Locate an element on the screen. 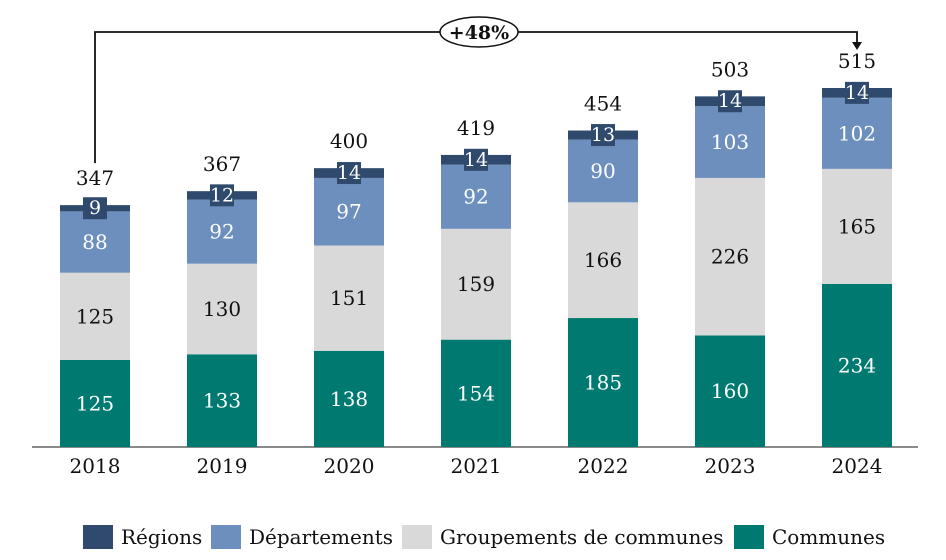 Image resolution: width=946 pixels, height=560 pixels. data-label: 165 is located at coordinates (857, 226).